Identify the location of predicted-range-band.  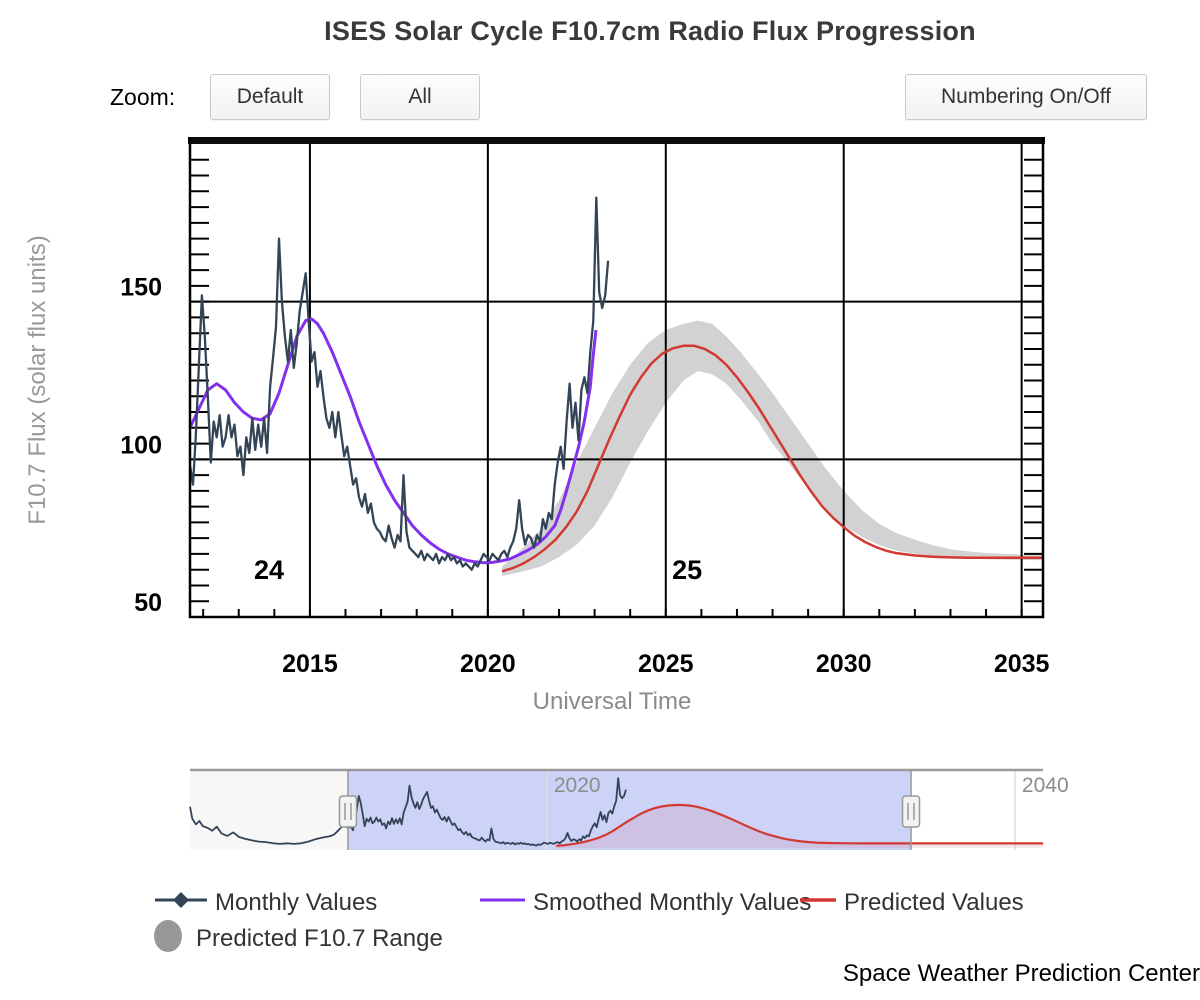
(772, 448).